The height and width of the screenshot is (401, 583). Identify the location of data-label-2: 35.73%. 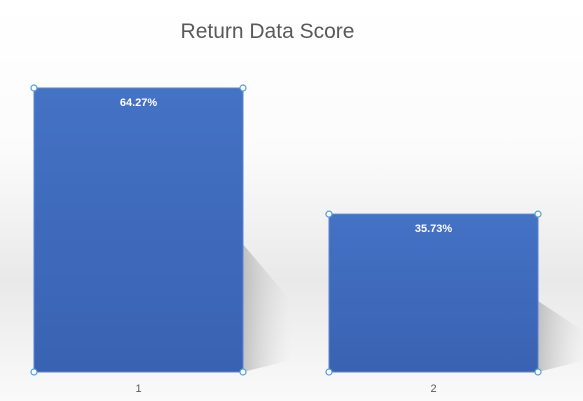
(434, 229).